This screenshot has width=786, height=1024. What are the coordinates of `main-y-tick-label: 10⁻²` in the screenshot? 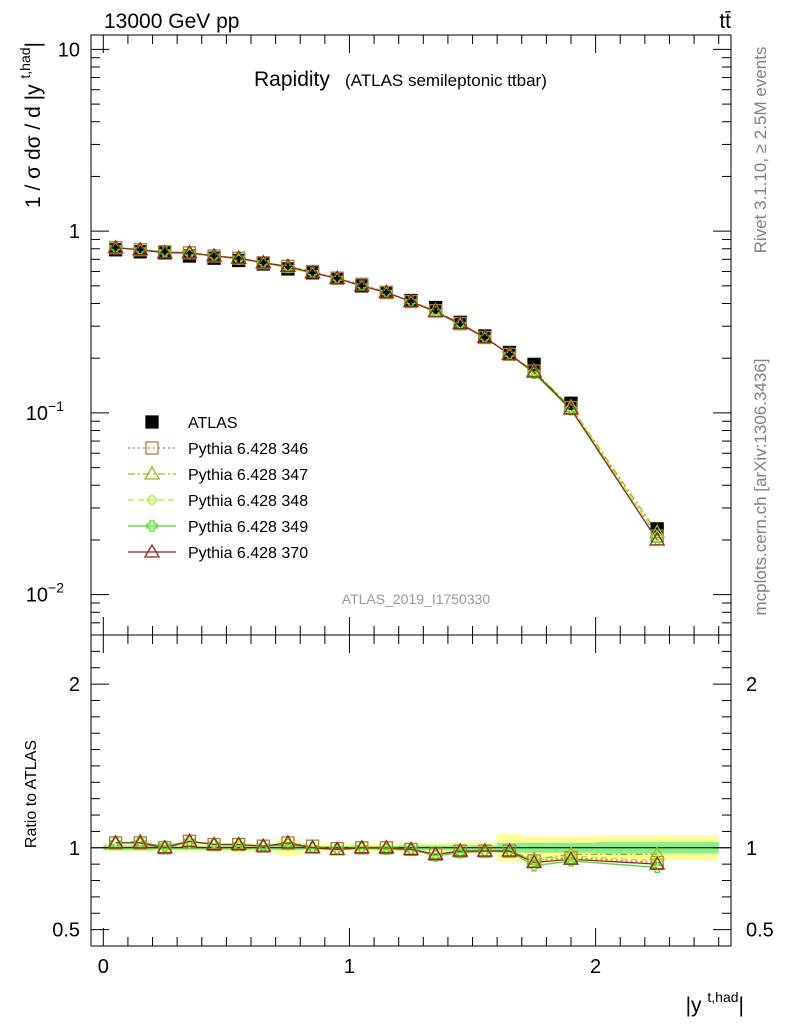 It's located at (45, 593).